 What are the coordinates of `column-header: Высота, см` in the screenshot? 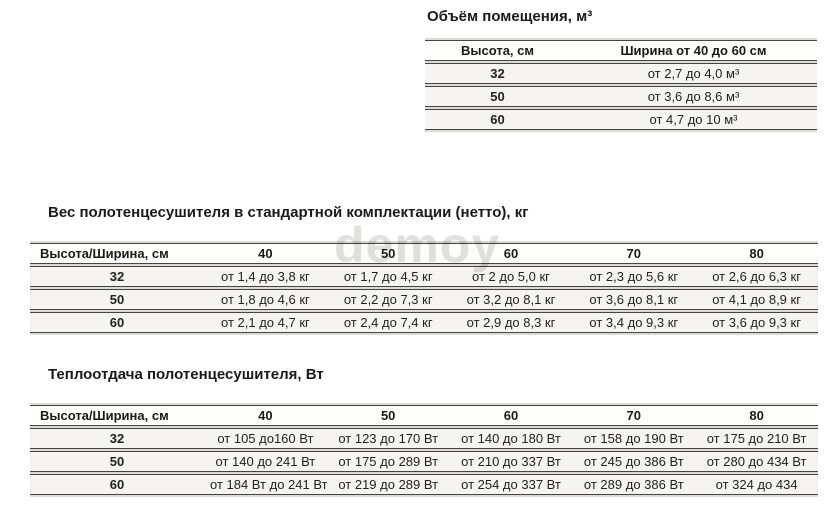 It's located at (497, 50).